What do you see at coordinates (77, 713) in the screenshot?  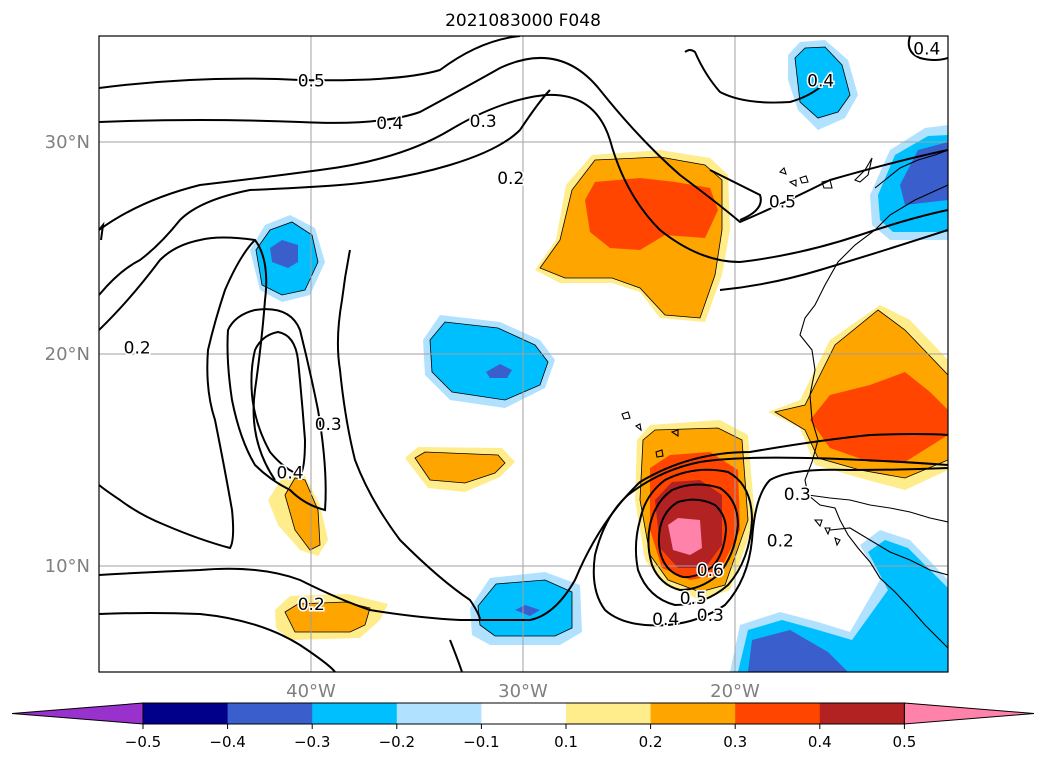 I see `colorbar-extend-low` at bounding box center [77, 713].